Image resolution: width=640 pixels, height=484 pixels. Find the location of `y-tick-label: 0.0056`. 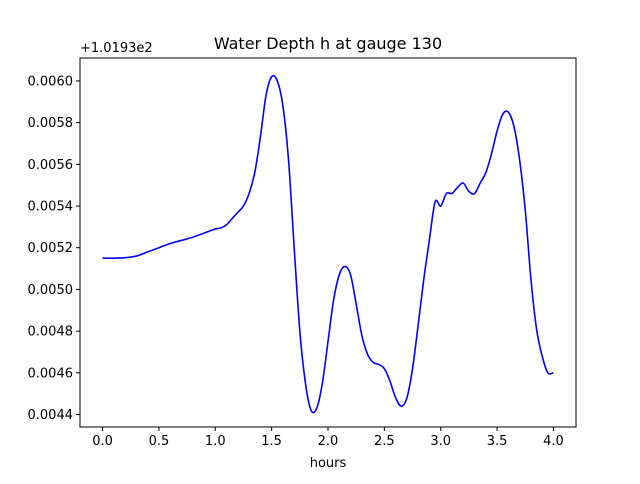

y-tick-label: 0.0056 is located at coordinates (51, 165).